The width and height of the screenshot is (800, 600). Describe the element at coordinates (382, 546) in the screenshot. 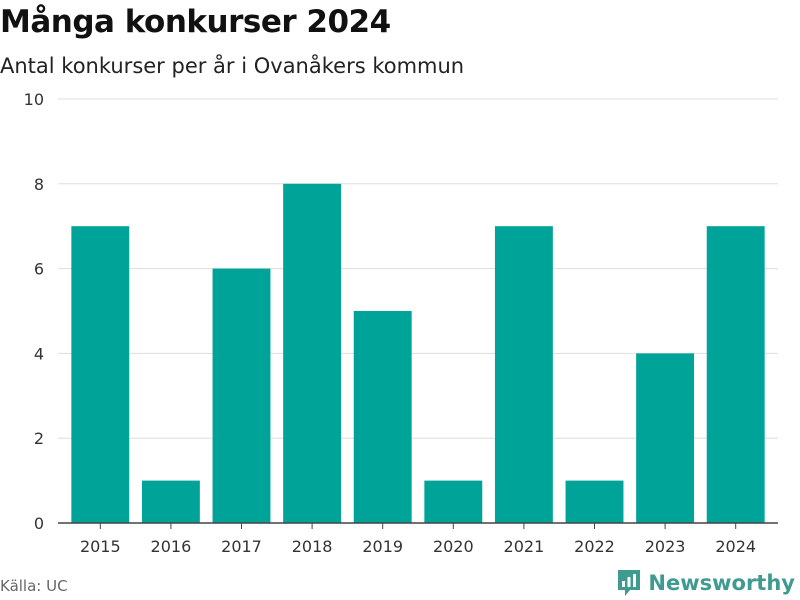

I see `x-tick-label: 2019` at that location.